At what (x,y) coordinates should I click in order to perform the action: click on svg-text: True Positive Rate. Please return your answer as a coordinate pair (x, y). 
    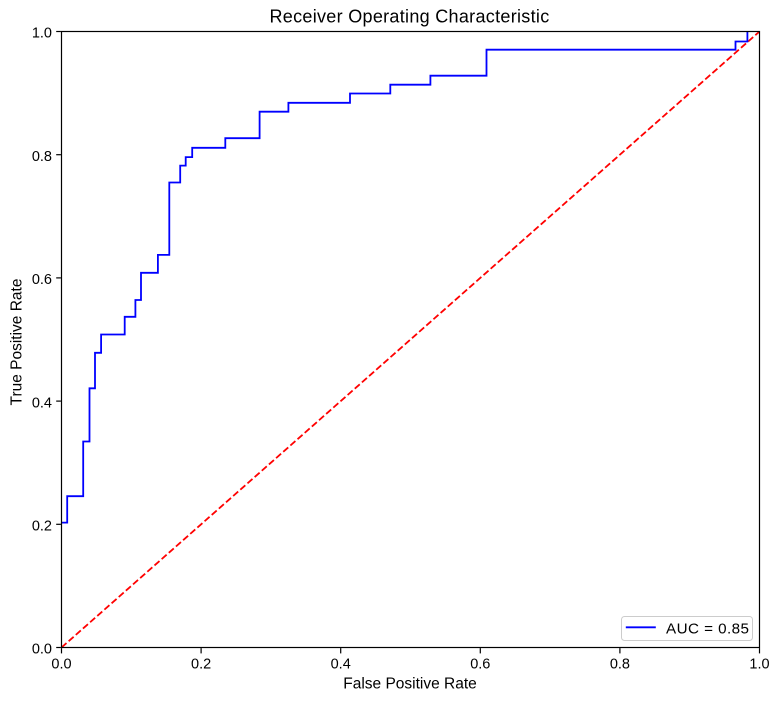
    Looking at the image, I should click on (17, 342).